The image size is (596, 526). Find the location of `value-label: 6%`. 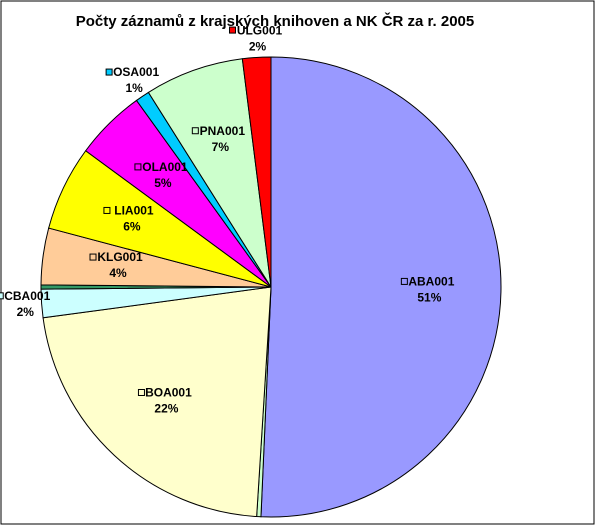

value-label: 6% is located at coordinates (132, 227).